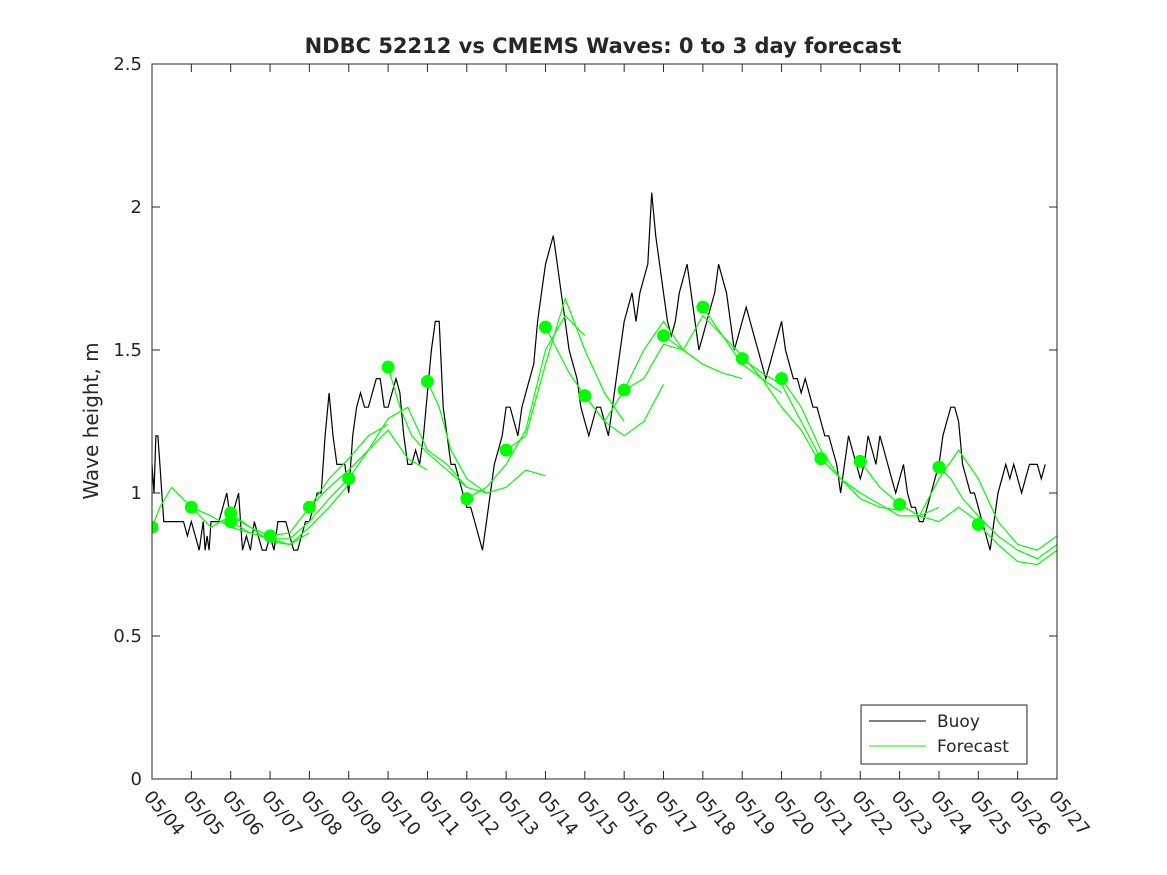 This screenshot has width=1167, height=875. Describe the element at coordinates (958, 722) in the screenshot. I see `legend-buoy-label: Buoy` at that location.